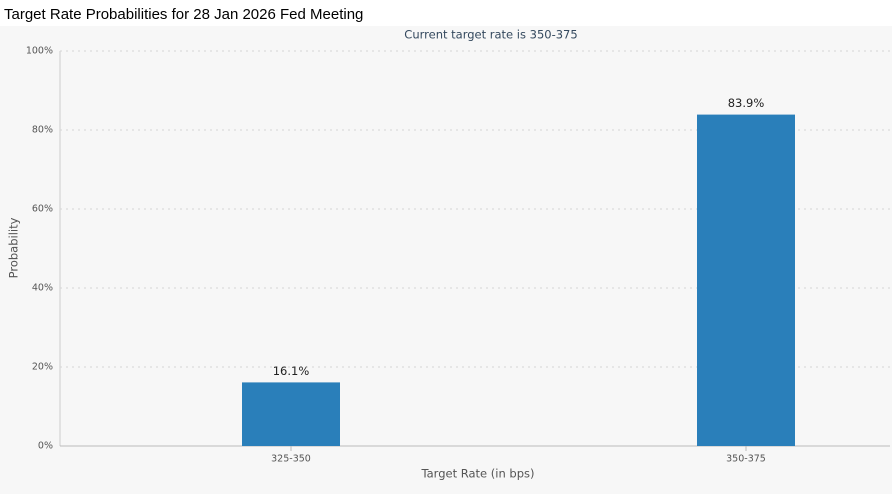 The width and height of the screenshot is (892, 494). I want to click on chart-subtitle: Current target rate is 350-375, so click(490, 35).